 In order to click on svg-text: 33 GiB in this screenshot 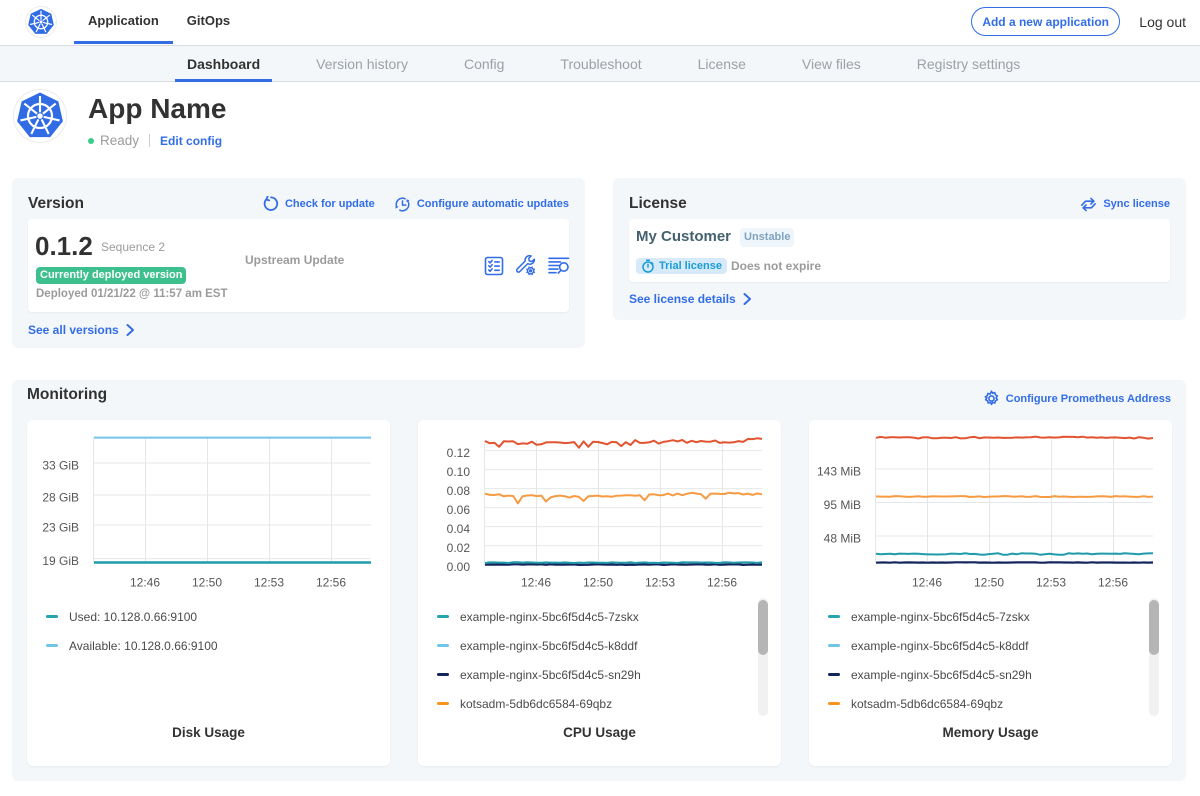, I will do `click(60, 465)`.